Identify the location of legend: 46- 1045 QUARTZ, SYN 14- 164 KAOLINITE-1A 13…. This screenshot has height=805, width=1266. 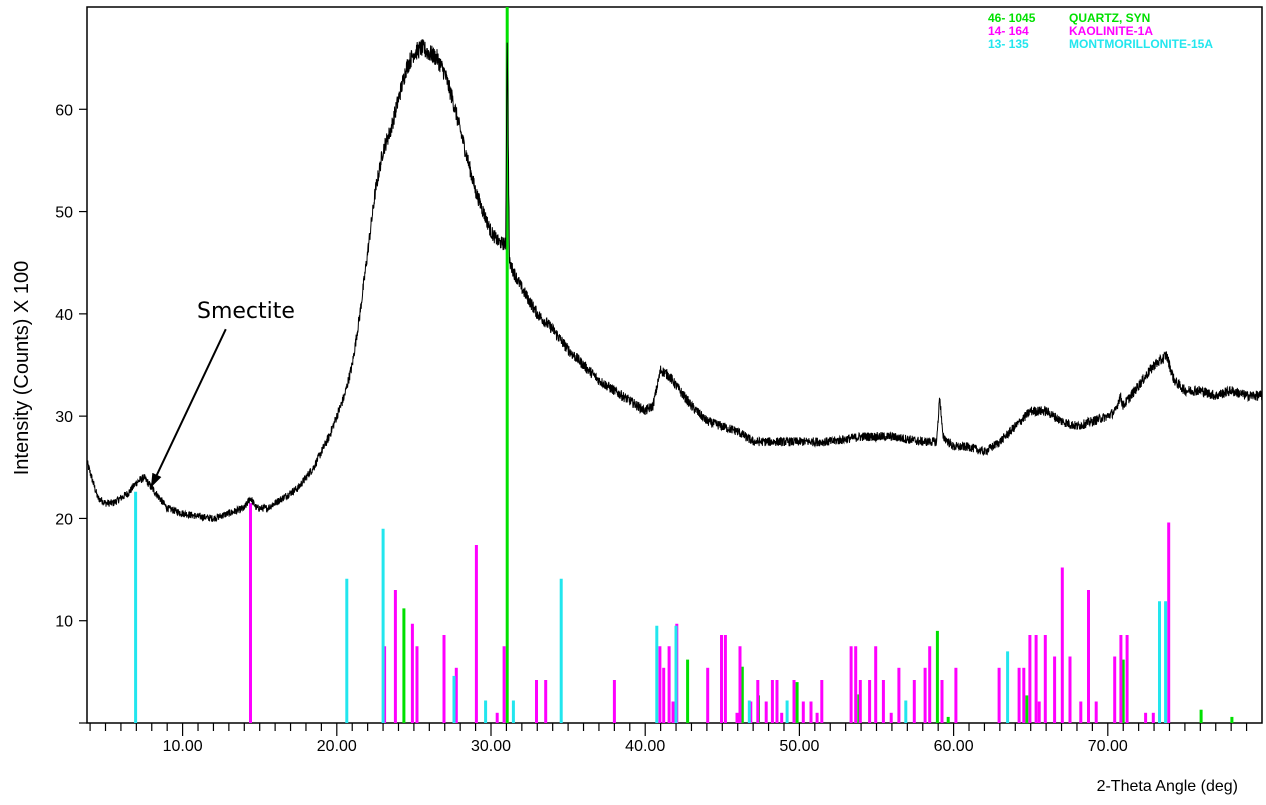
(1100, 31).